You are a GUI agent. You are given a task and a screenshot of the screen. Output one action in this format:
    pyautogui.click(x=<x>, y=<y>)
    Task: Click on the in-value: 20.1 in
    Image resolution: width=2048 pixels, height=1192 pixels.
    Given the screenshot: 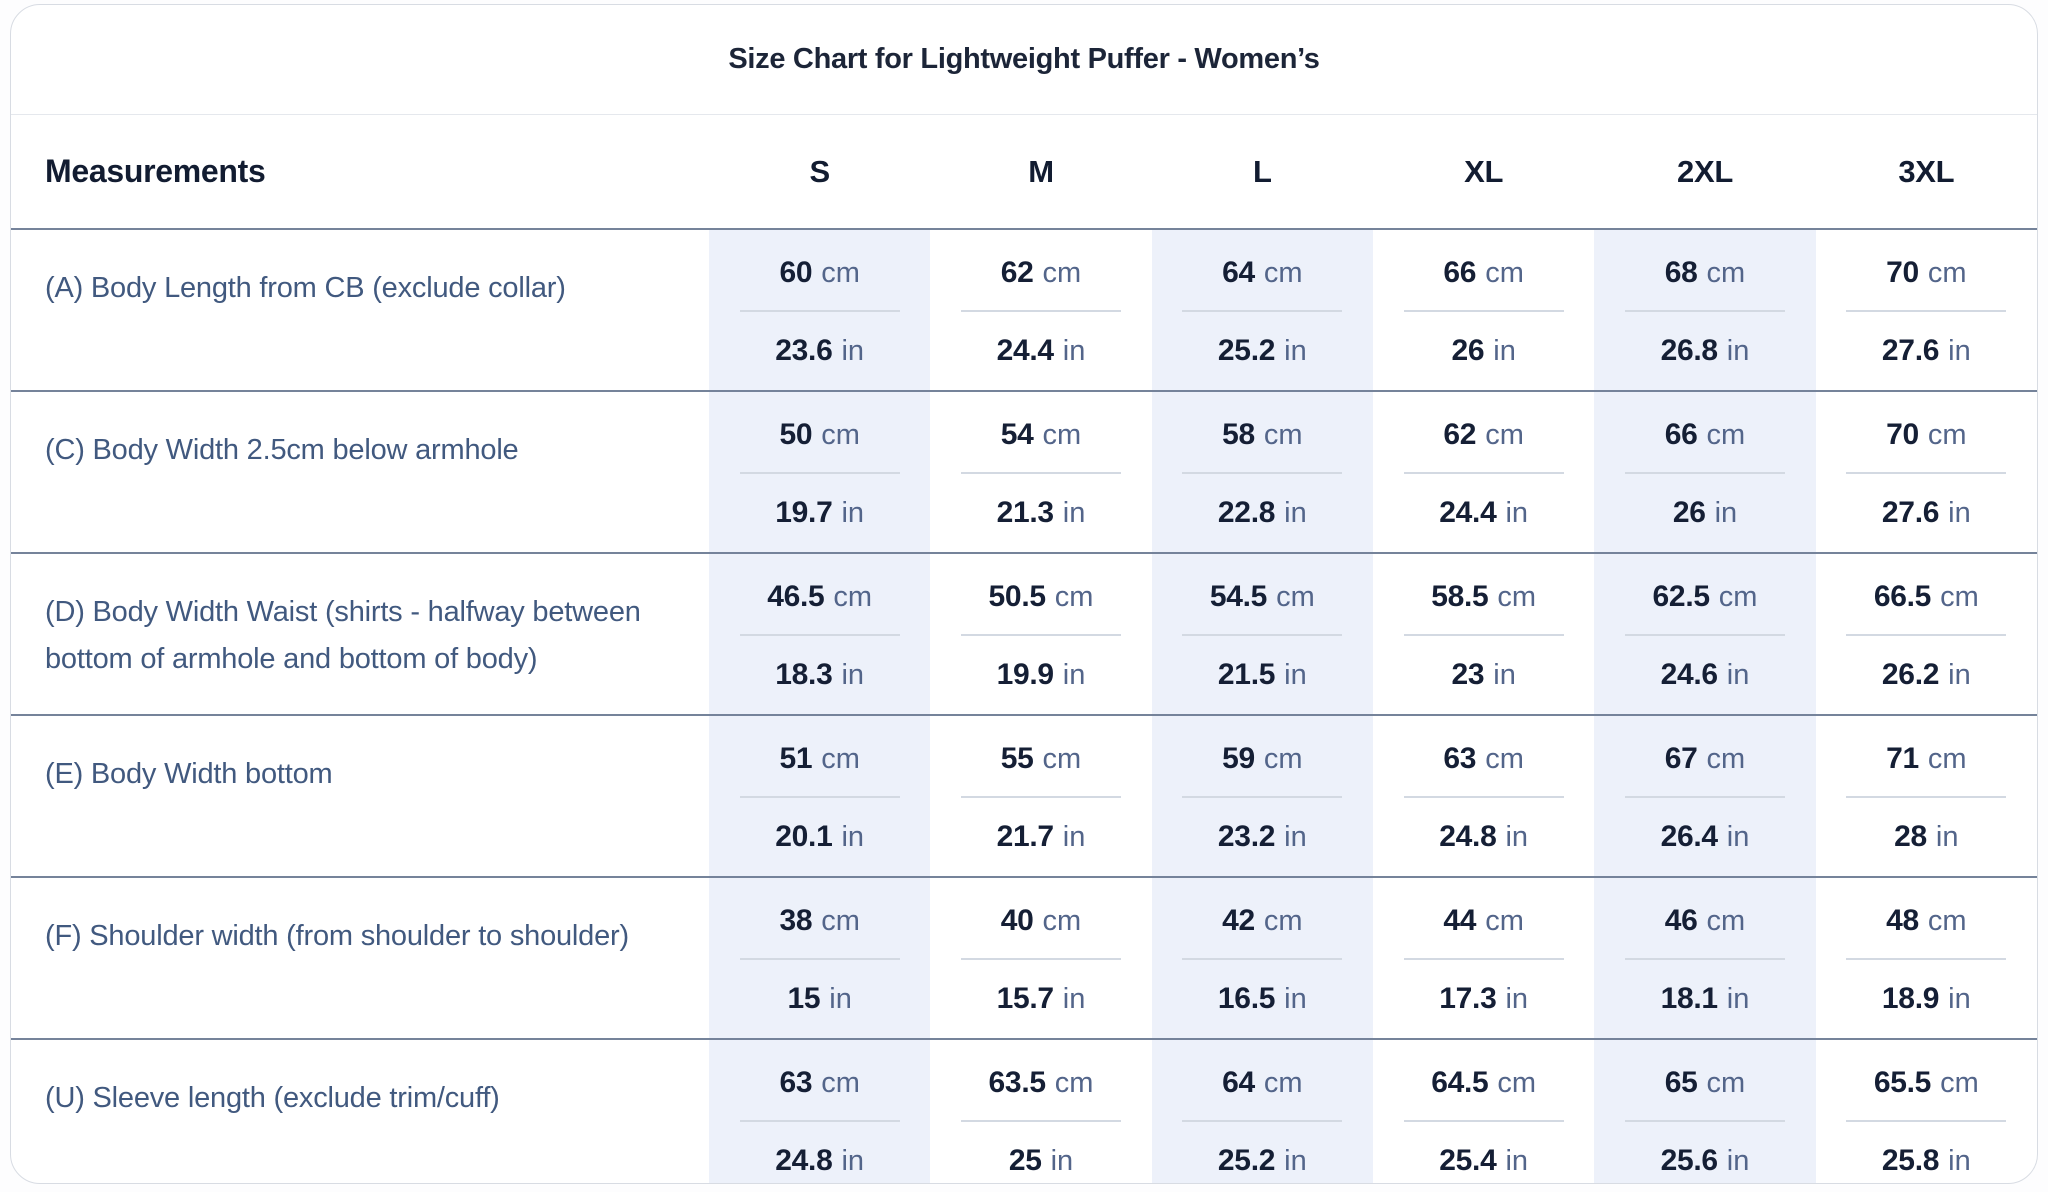 What is the action you would take?
    pyautogui.click(x=819, y=837)
    